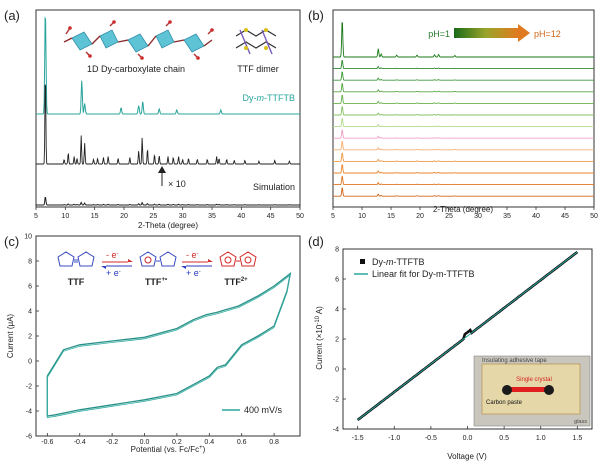  Describe the element at coordinates (536, 216) in the screenshot. I see `panel-b-x-tick-label: 40` at that location.